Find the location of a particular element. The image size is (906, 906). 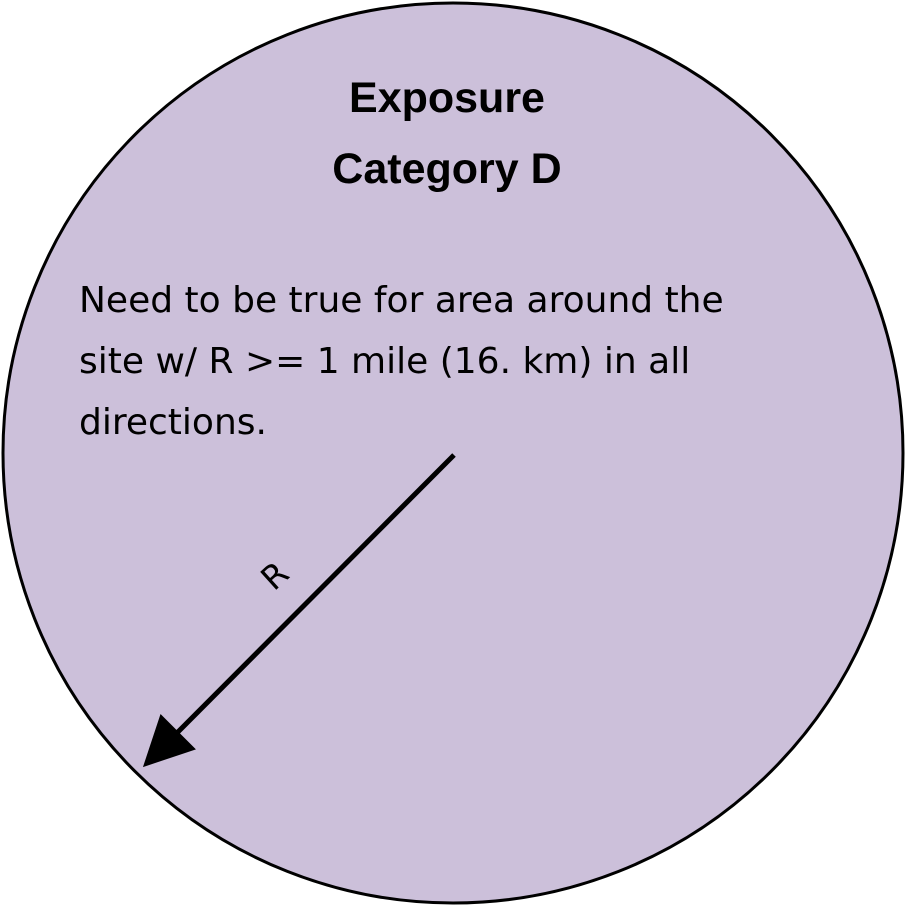

description-line: directions. is located at coordinates (173, 422).